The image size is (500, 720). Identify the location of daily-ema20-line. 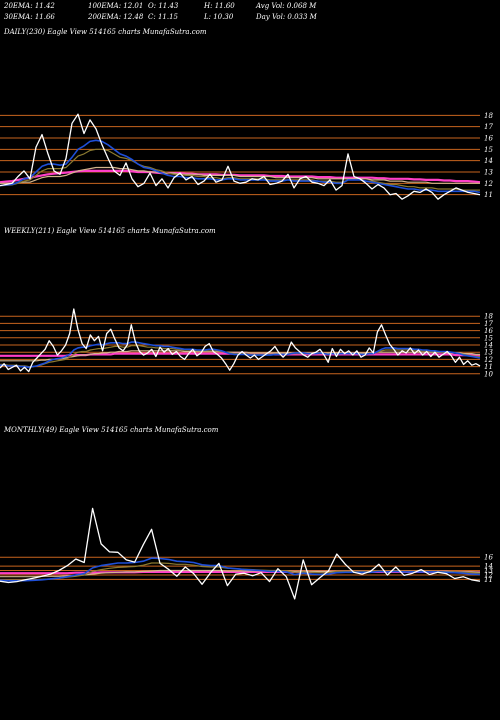
(240, 166).